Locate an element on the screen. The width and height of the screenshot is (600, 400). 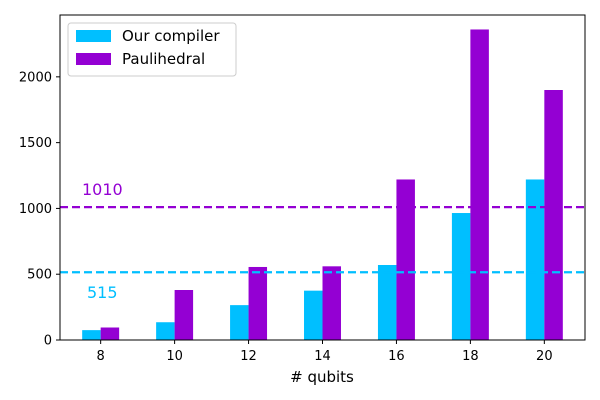
x-tick-label: 12 is located at coordinates (248, 356).